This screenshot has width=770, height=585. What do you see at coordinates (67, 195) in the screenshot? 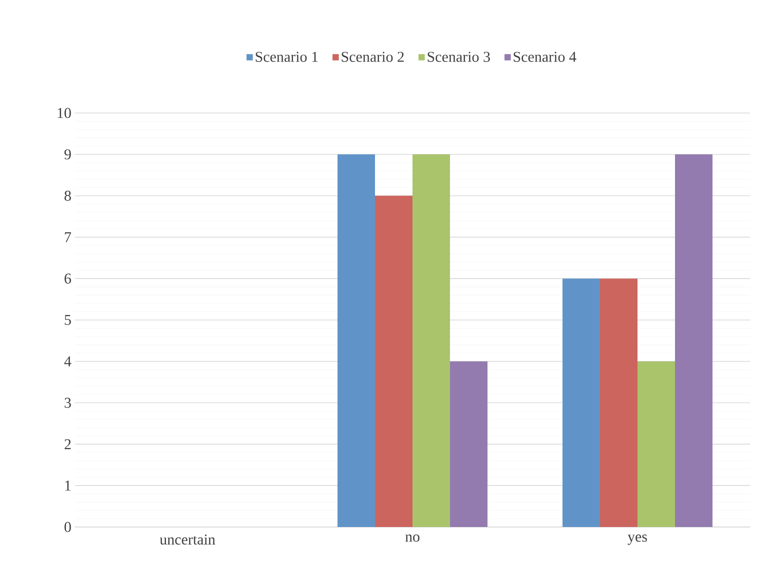
I see `y-tick-label: 8` at bounding box center [67, 195].